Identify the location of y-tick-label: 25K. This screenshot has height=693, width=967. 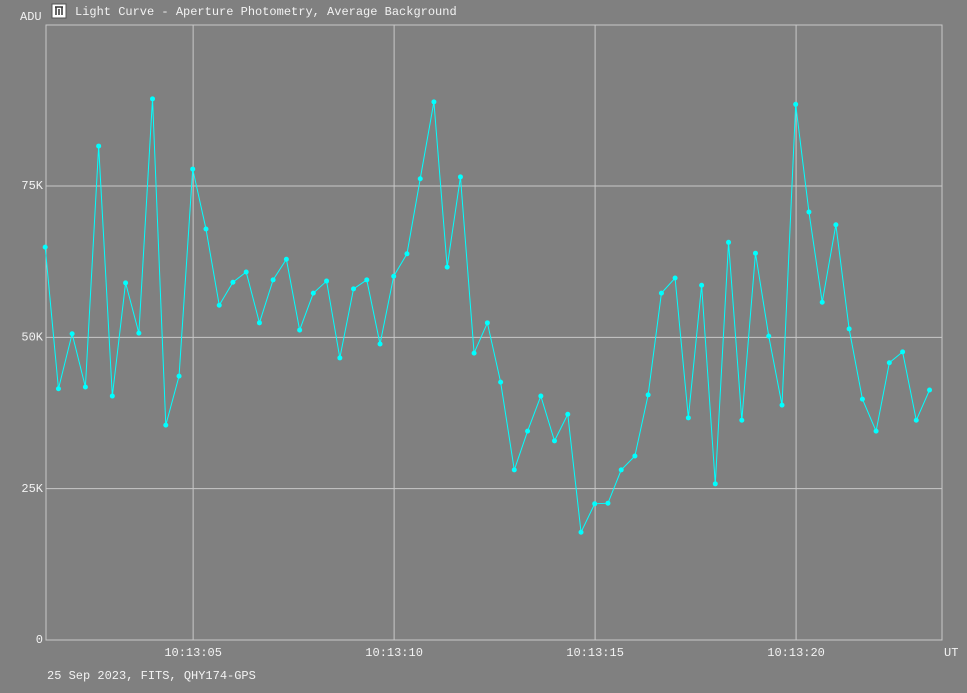
(32, 489).